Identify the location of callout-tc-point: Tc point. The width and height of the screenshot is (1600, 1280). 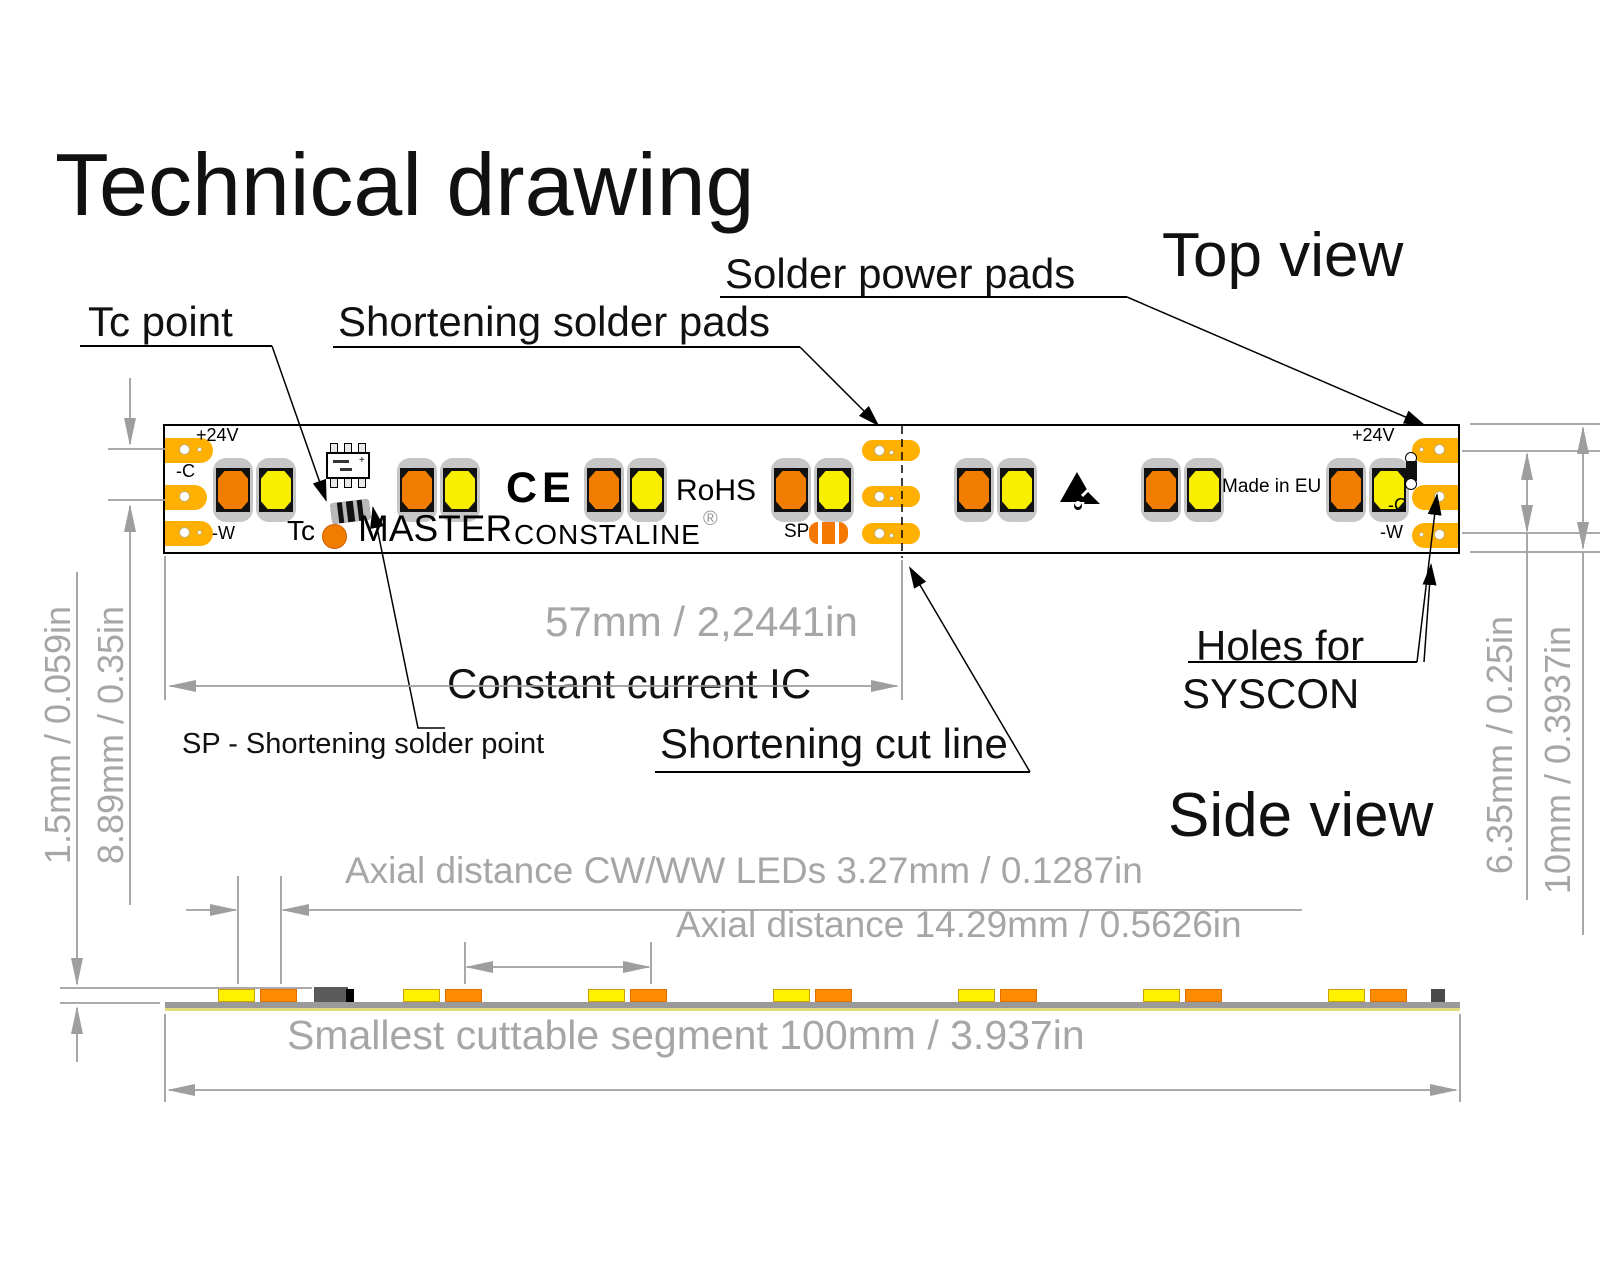
(160, 321).